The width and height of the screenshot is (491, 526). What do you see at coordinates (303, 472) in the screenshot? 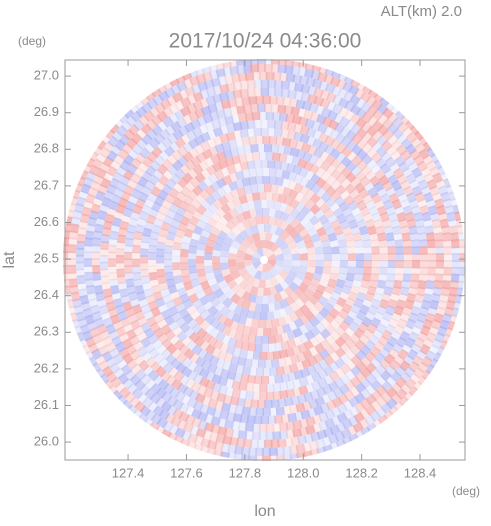
I see `x-tick-label: 128.0` at bounding box center [303, 472].